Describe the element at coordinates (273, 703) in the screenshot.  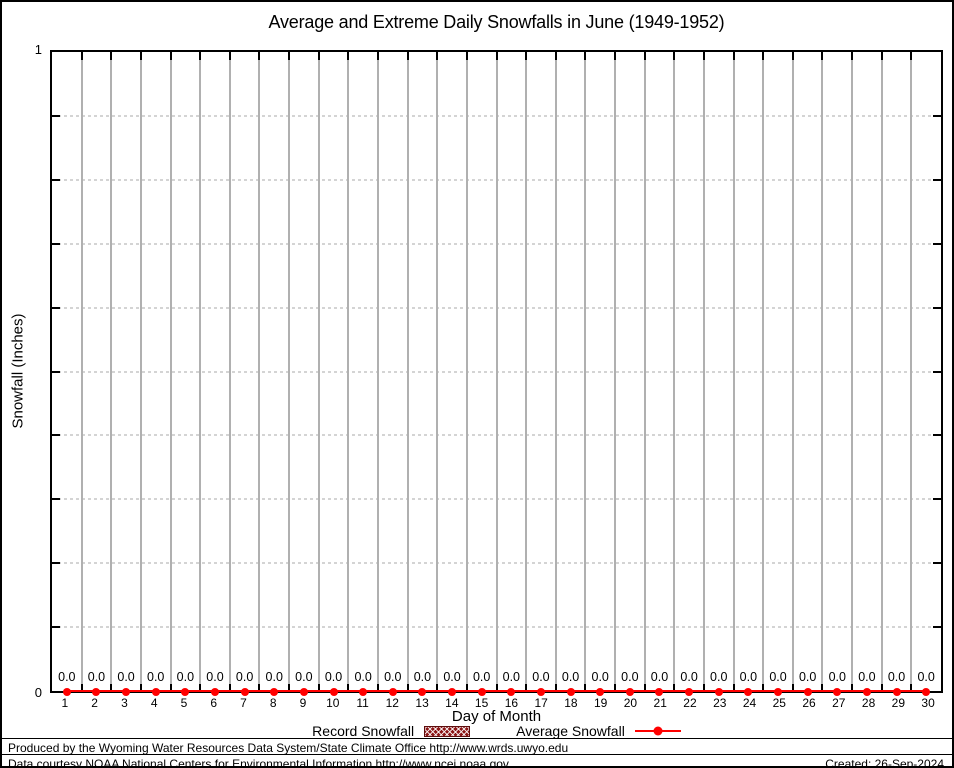
I see `x-tick-label: 8` at that location.